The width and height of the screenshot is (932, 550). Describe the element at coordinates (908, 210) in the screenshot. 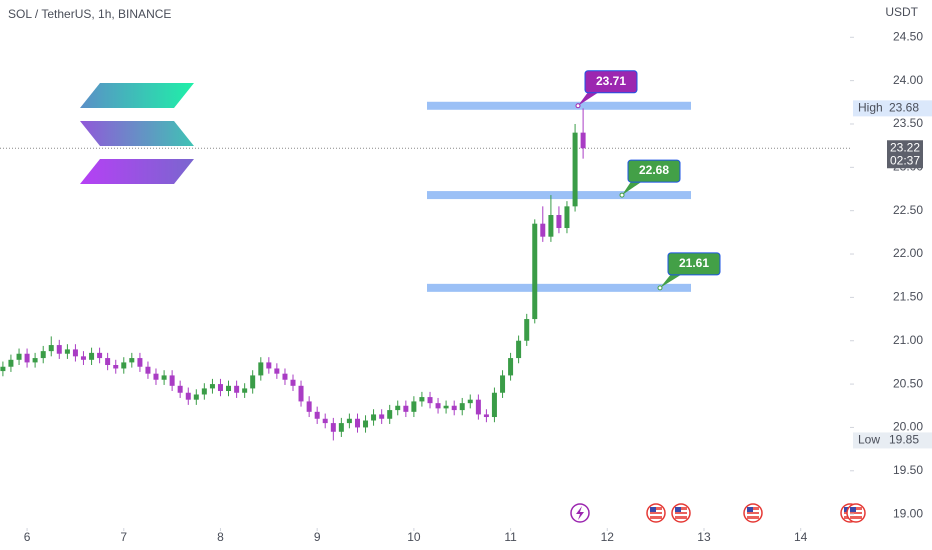

I see `y-tick-label: 22.50` at that location.